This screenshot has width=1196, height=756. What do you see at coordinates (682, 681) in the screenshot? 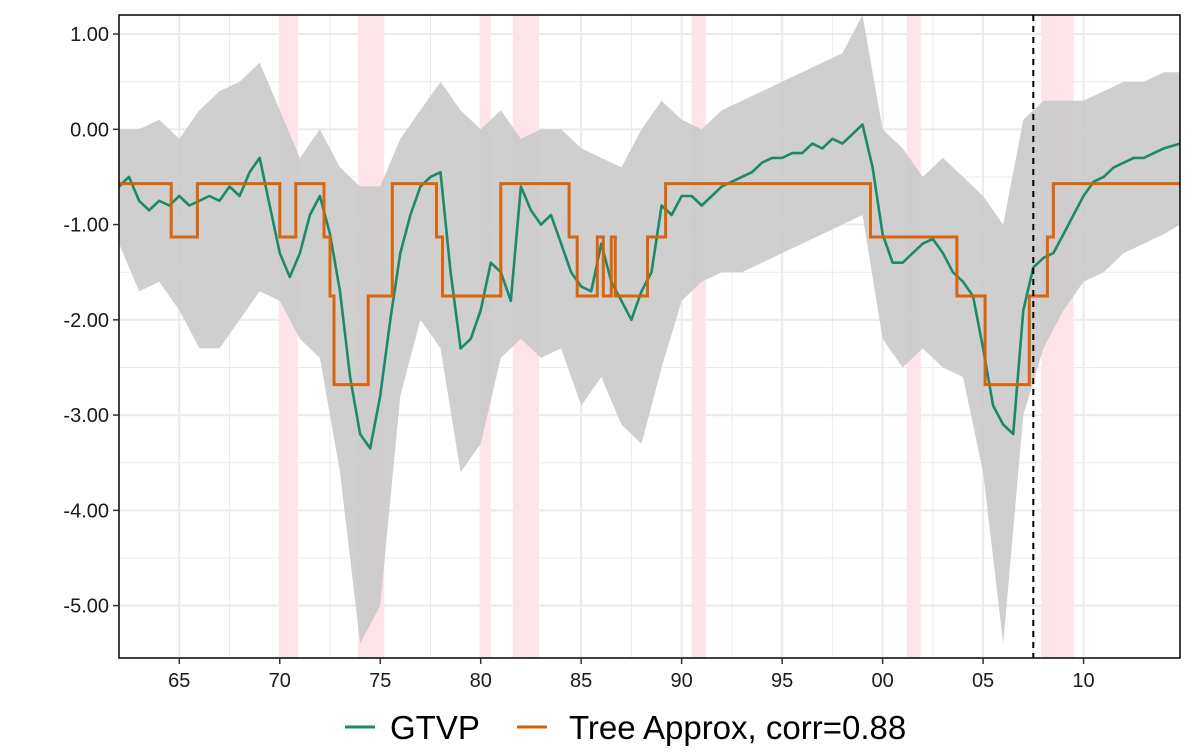
I see `x-tick-label: 90` at bounding box center [682, 681].